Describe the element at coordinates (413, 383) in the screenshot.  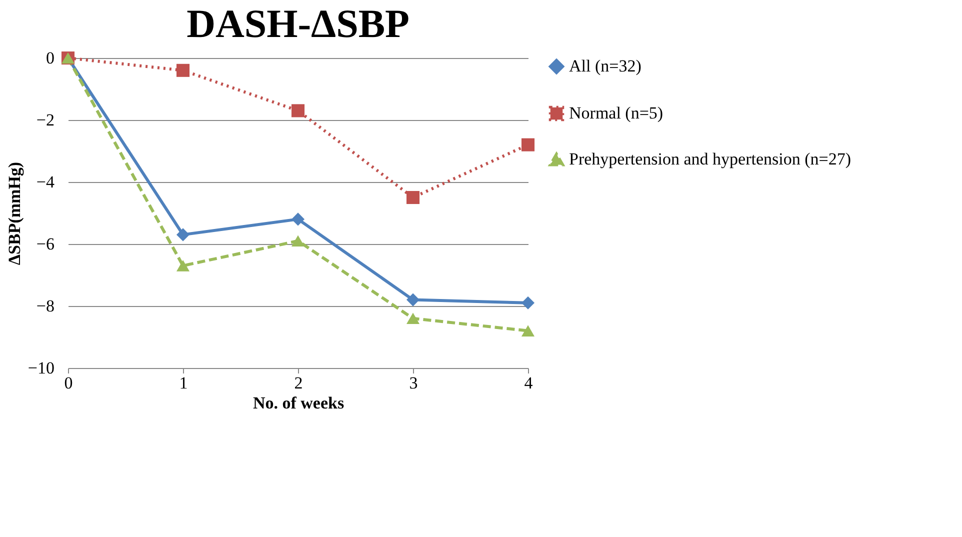
I see `x-tick-label: 3` at that location.